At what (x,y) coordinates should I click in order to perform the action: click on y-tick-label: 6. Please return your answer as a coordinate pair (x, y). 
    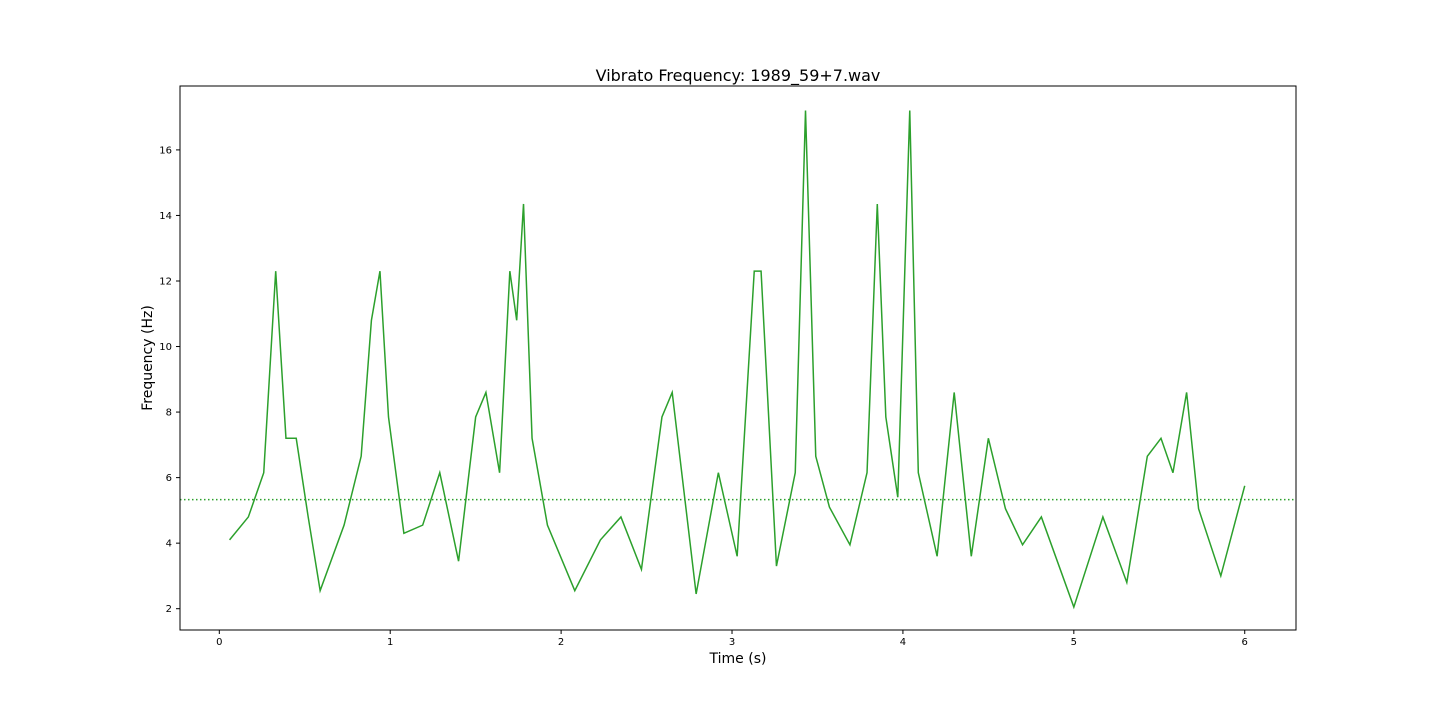
    Looking at the image, I should click on (169, 478).